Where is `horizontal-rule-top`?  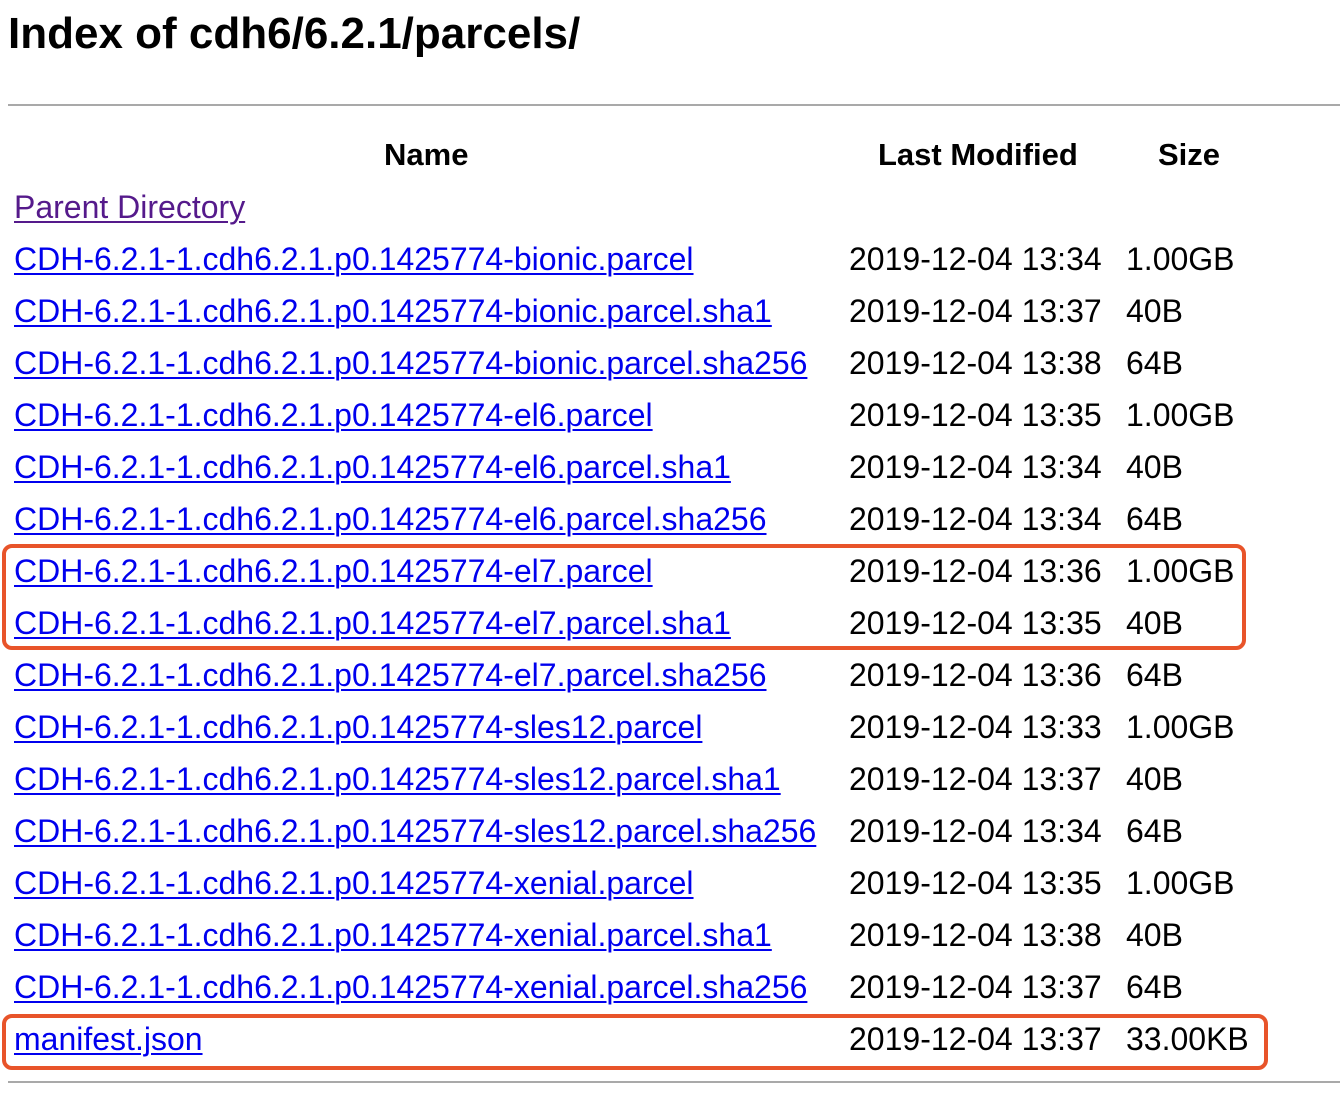 horizontal-rule-top is located at coordinates (674, 105).